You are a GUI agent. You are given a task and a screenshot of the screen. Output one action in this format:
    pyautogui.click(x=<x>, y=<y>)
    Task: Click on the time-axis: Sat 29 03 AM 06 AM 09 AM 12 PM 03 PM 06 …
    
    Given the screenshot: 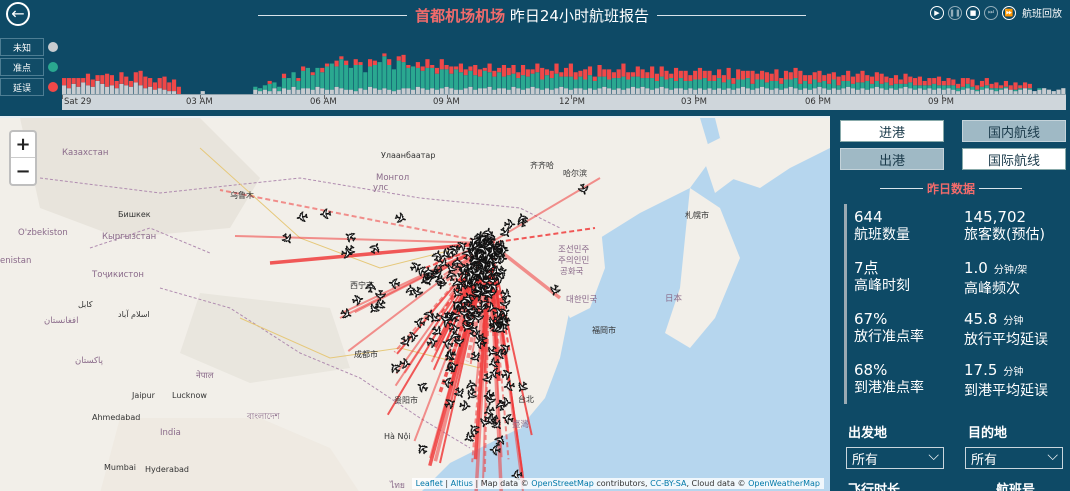 What is the action you would take?
    pyautogui.click(x=564, y=102)
    